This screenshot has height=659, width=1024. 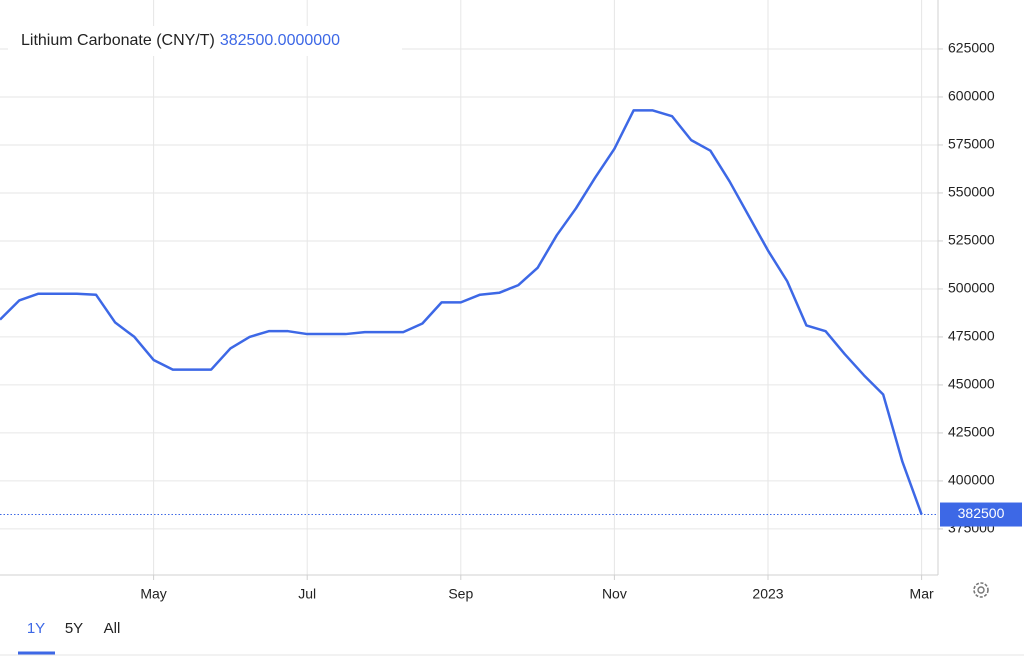 What do you see at coordinates (460, 594) in the screenshot?
I see `x-tick-label: Sep` at bounding box center [460, 594].